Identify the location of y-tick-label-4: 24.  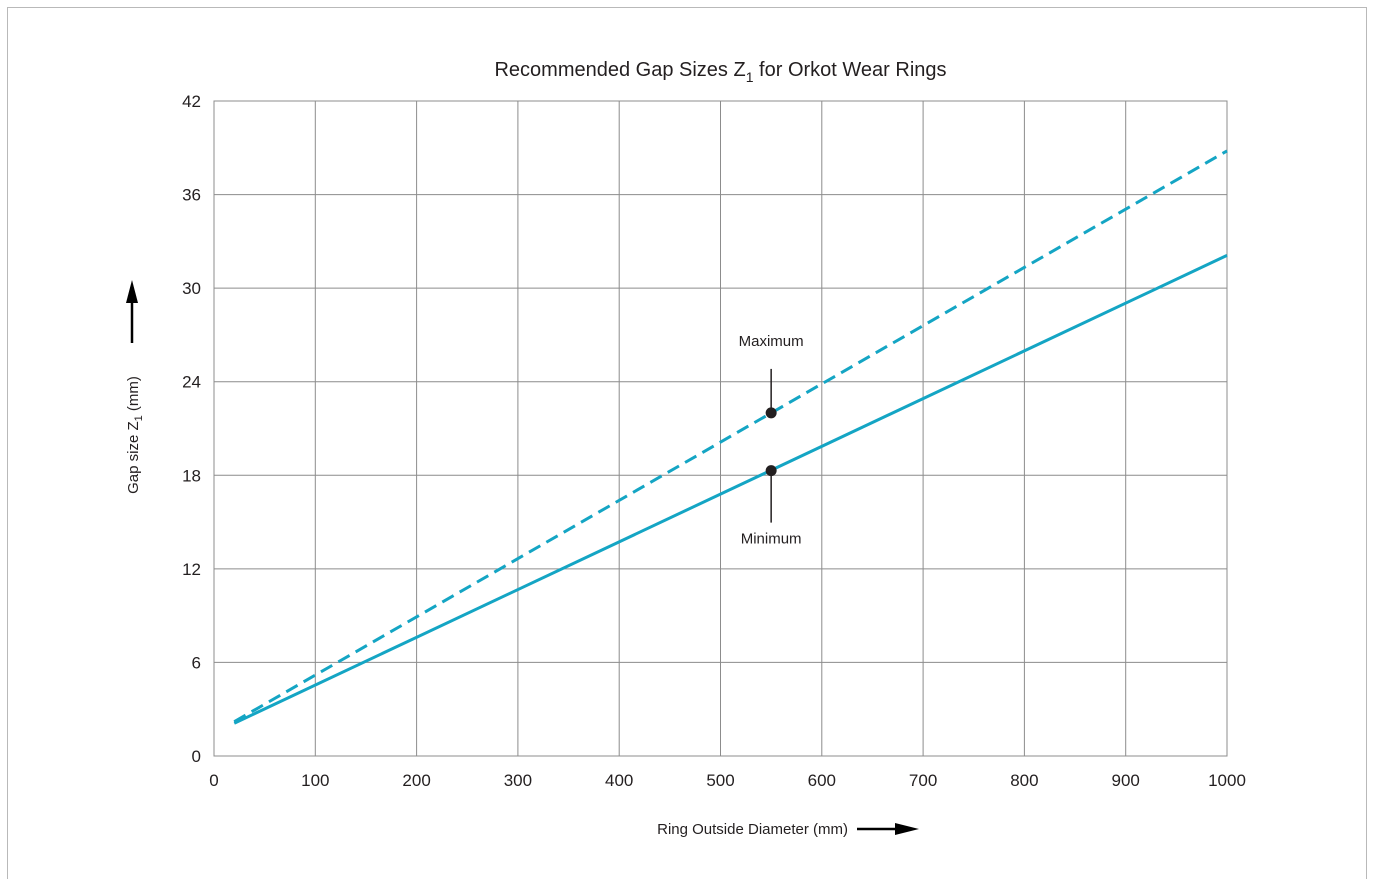
(191, 382).